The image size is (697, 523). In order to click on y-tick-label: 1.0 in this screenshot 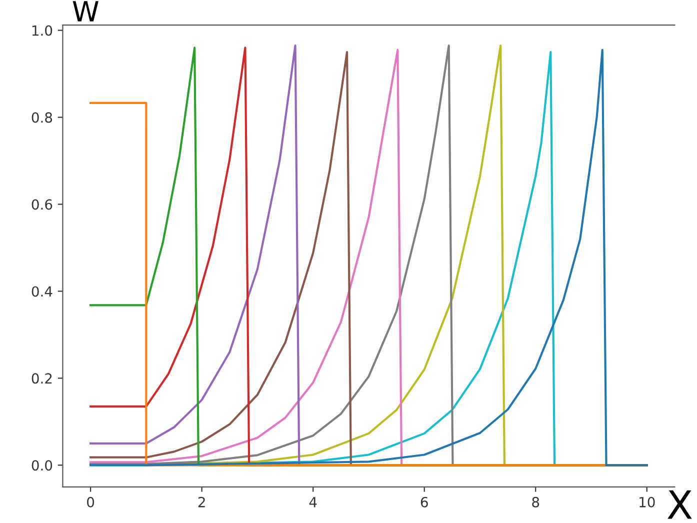, I will do `click(42, 30)`.